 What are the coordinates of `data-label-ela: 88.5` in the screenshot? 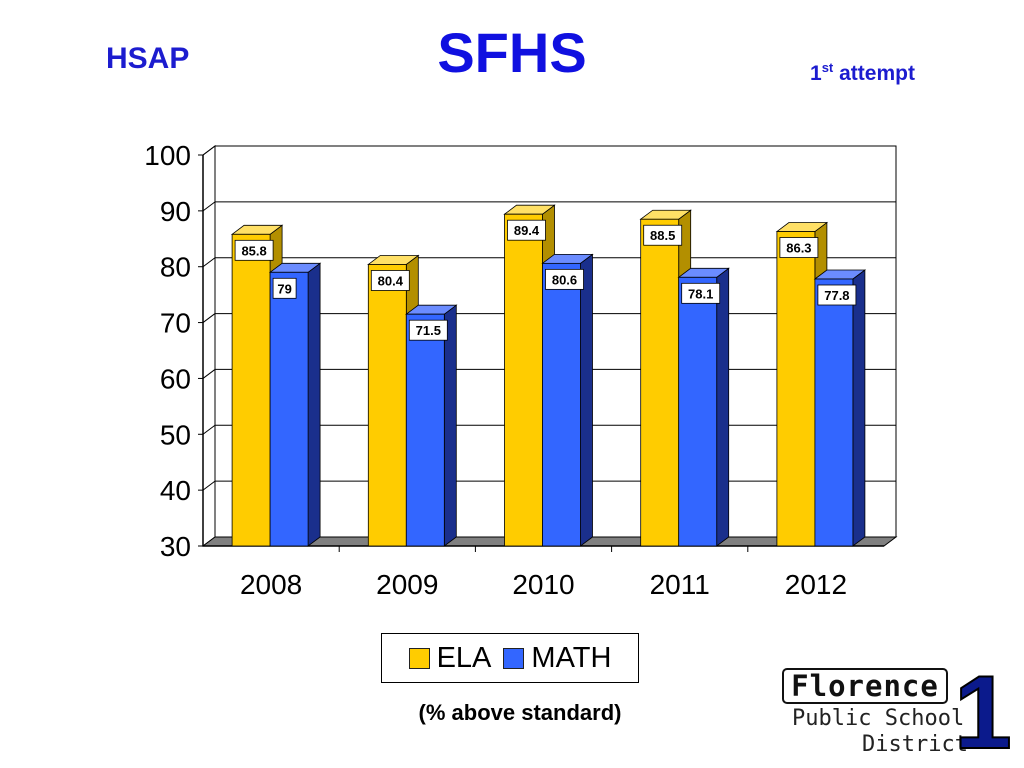 It's located at (662, 235).